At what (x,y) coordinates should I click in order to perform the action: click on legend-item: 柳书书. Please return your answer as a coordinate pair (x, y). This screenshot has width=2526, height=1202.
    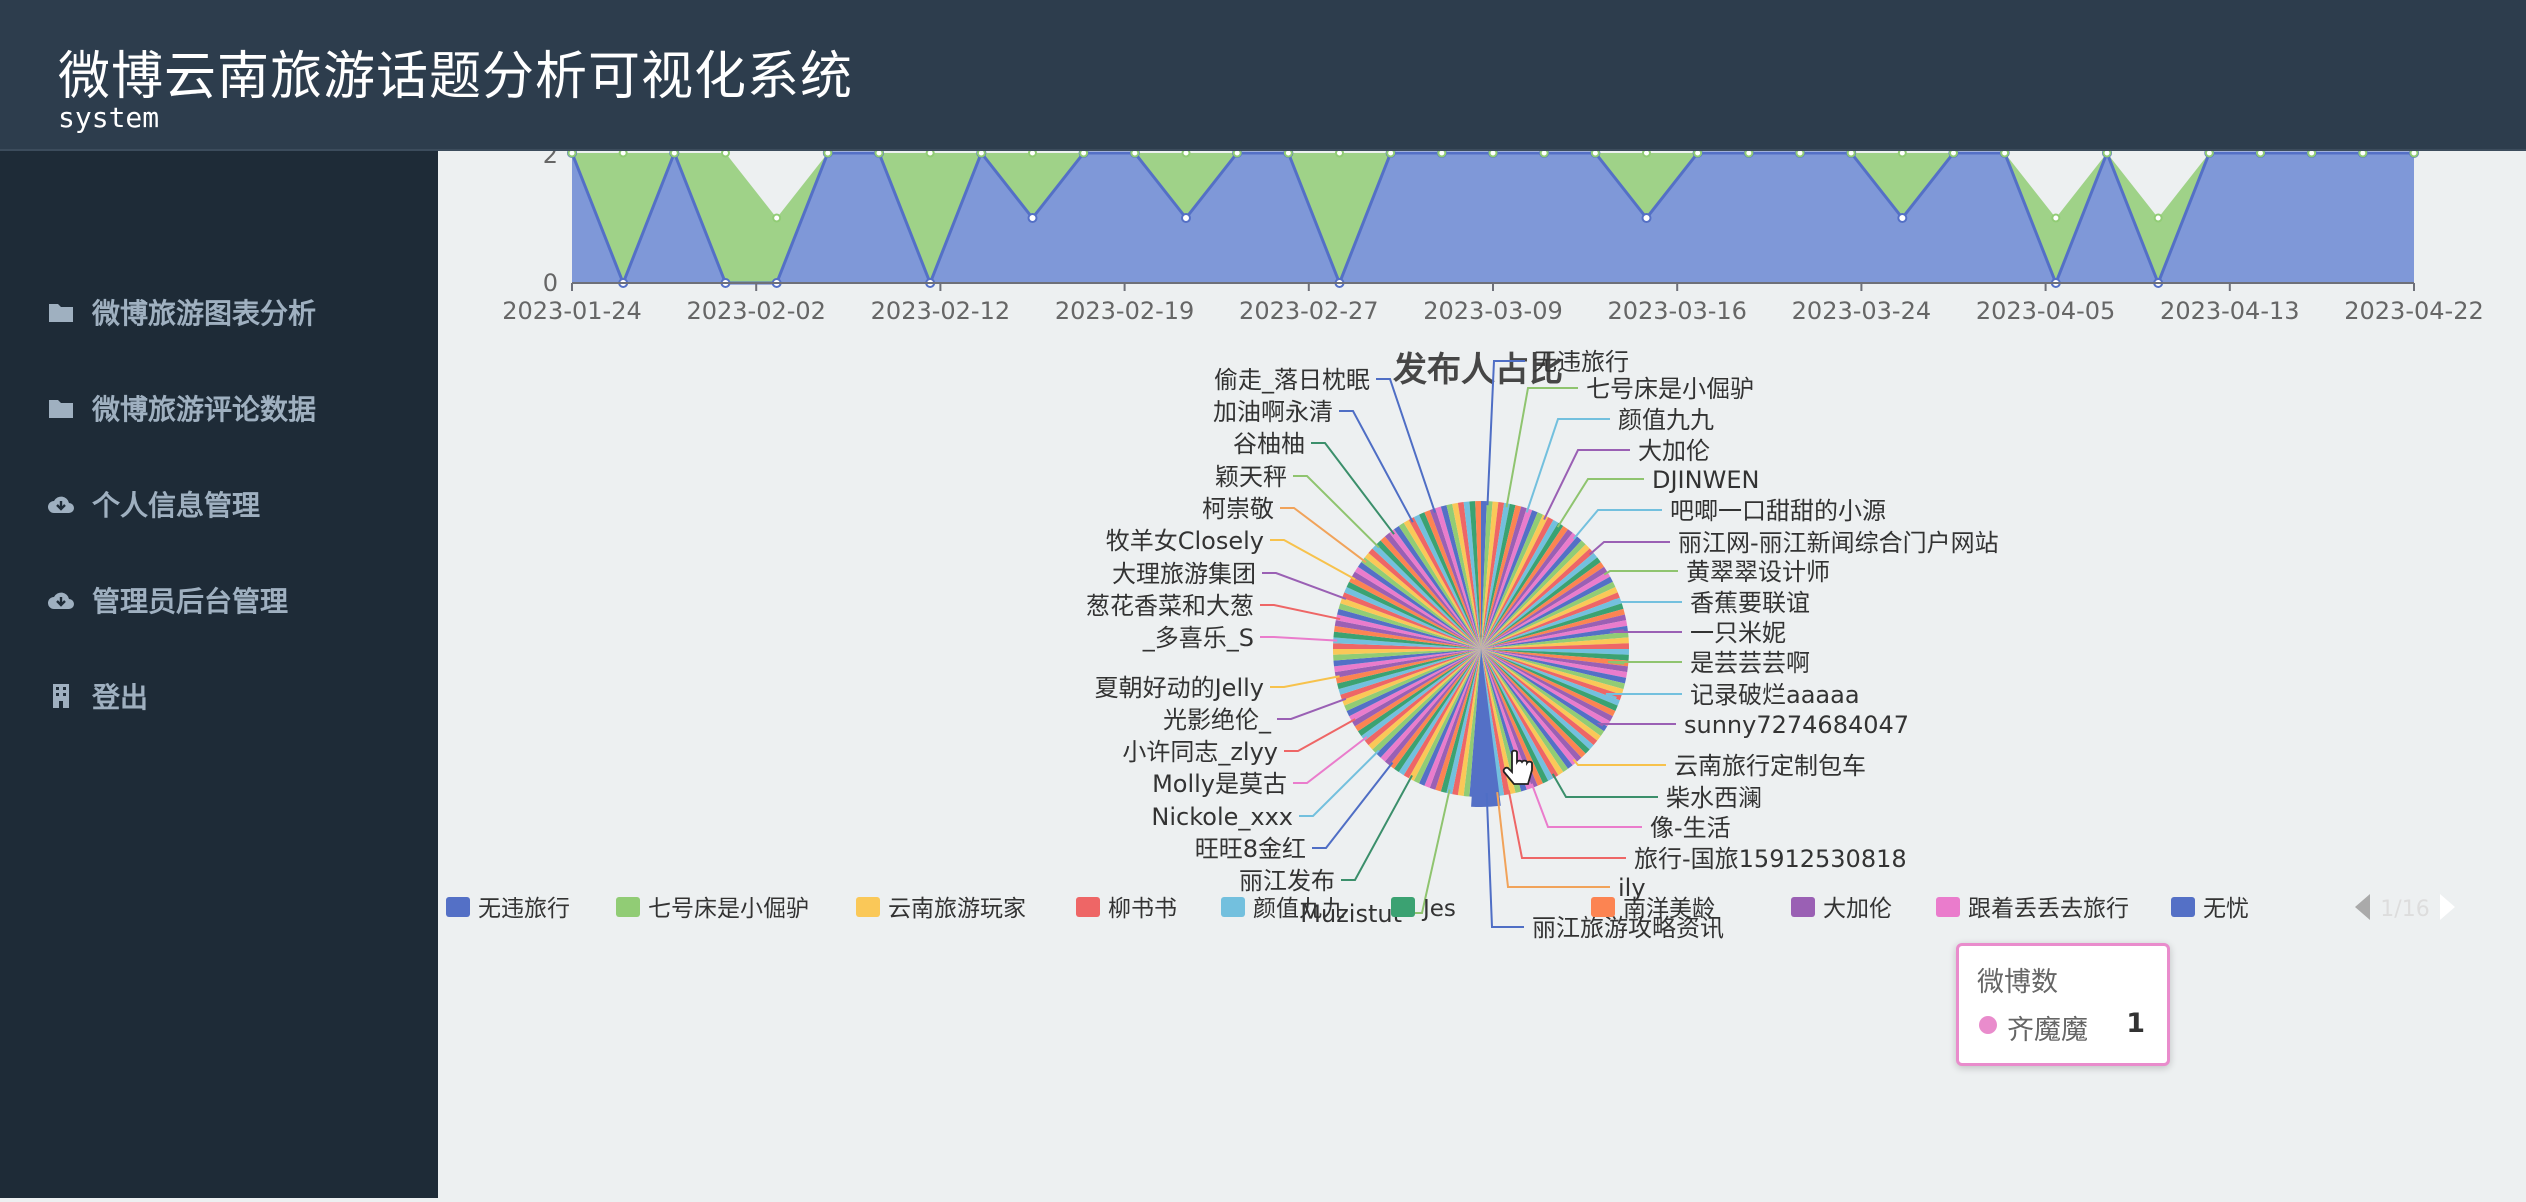
    Looking at the image, I should click on (1126, 909).